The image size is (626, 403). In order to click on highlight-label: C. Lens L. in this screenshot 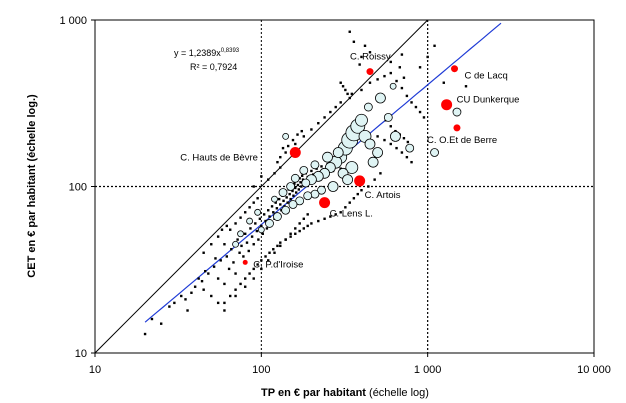, I will do `click(351, 214)`.